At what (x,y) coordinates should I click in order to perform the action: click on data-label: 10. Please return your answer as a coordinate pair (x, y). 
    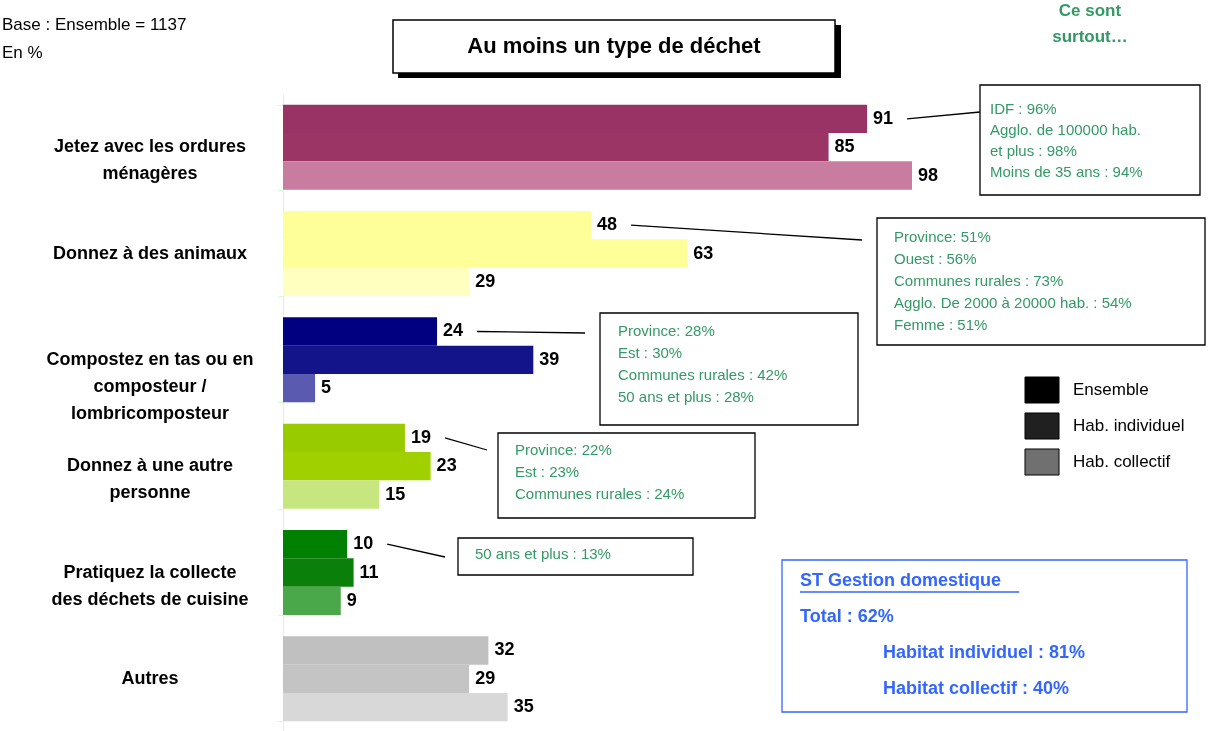
    Looking at the image, I should click on (363, 543).